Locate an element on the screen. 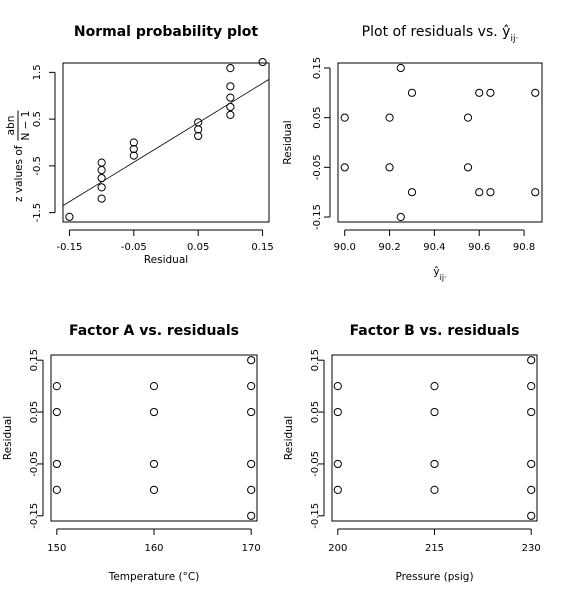 This screenshot has height=600, width=561. x-axis-label-subscript: ij· is located at coordinates (443, 277).